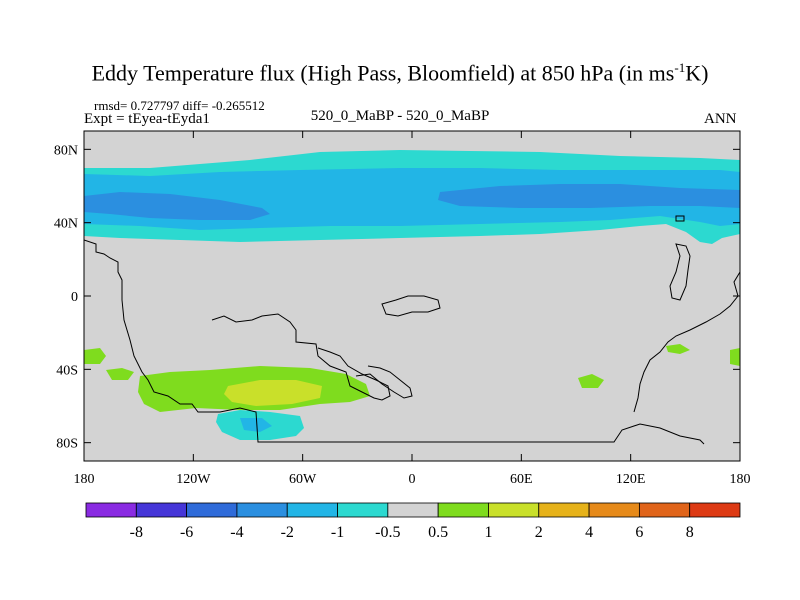 This screenshot has width=800, height=600. Describe the element at coordinates (488, 532) in the screenshot. I see `colorbar-level-label: 1` at that location.